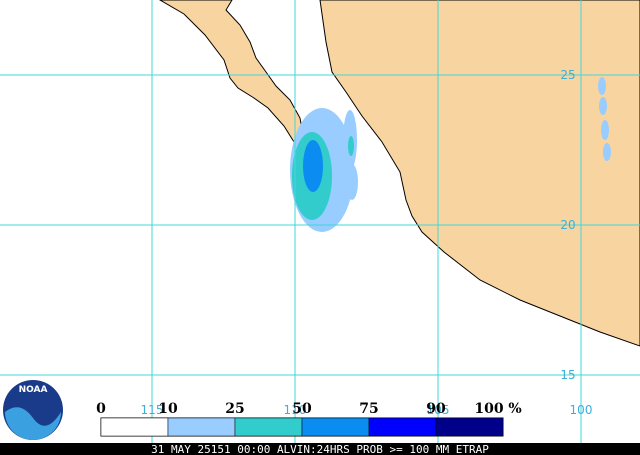  What do you see at coordinates (567, 225) in the screenshot?
I see `latitude-label: 20` at bounding box center [567, 225].